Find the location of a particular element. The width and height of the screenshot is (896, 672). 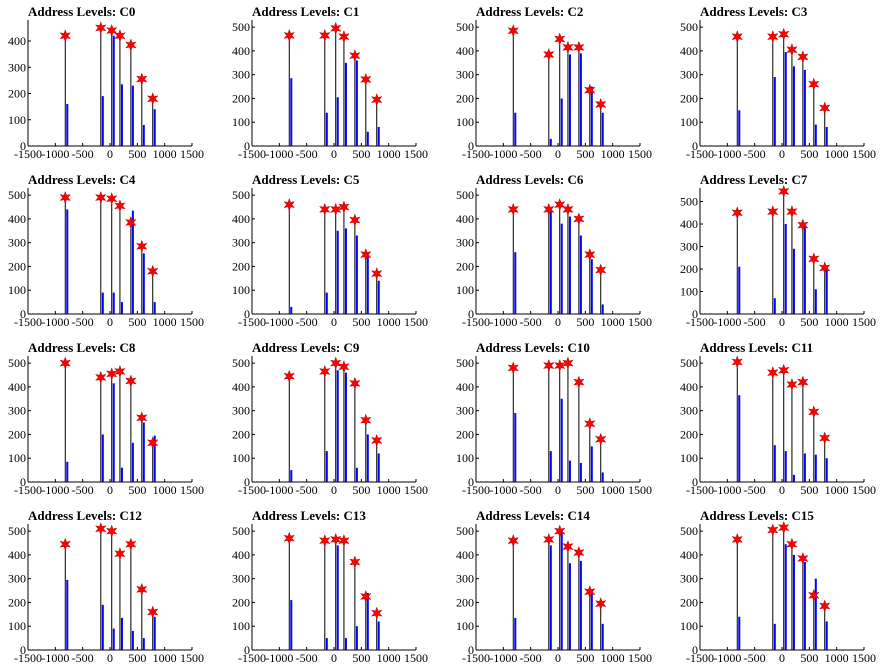

x-tick-label: 1500 is located at coordinates (640, 658).